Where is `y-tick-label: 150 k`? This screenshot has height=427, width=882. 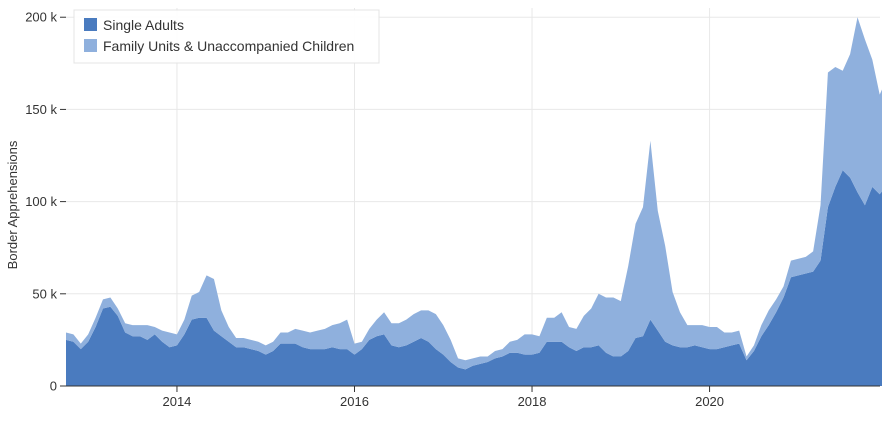
y-tick-label: 150 k is located at coordinates (41, 109).